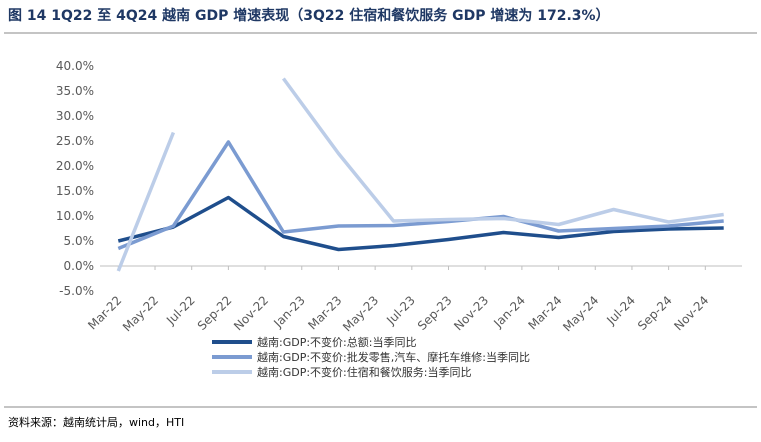 The image size is (761, 442). What do you see at coordinates (75, 191) in the screenshot?
I see `y-tick-label: 15.0%` at bounding box center [75, 191].